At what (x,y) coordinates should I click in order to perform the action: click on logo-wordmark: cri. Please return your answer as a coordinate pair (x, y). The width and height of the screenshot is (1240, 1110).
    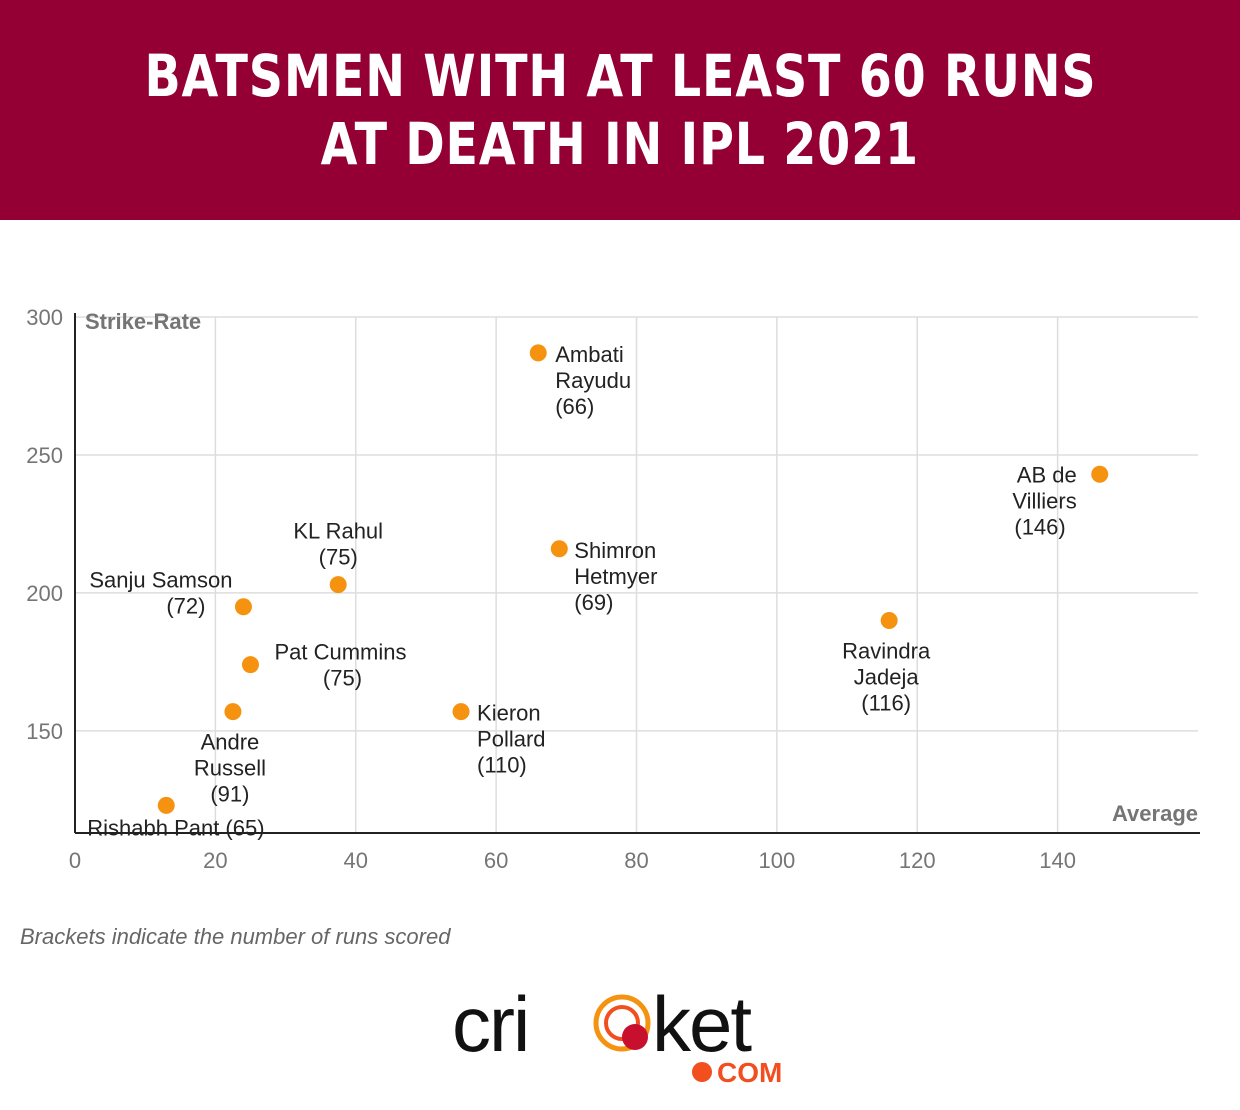
    Looking at the image, I should click on (490, 1026).